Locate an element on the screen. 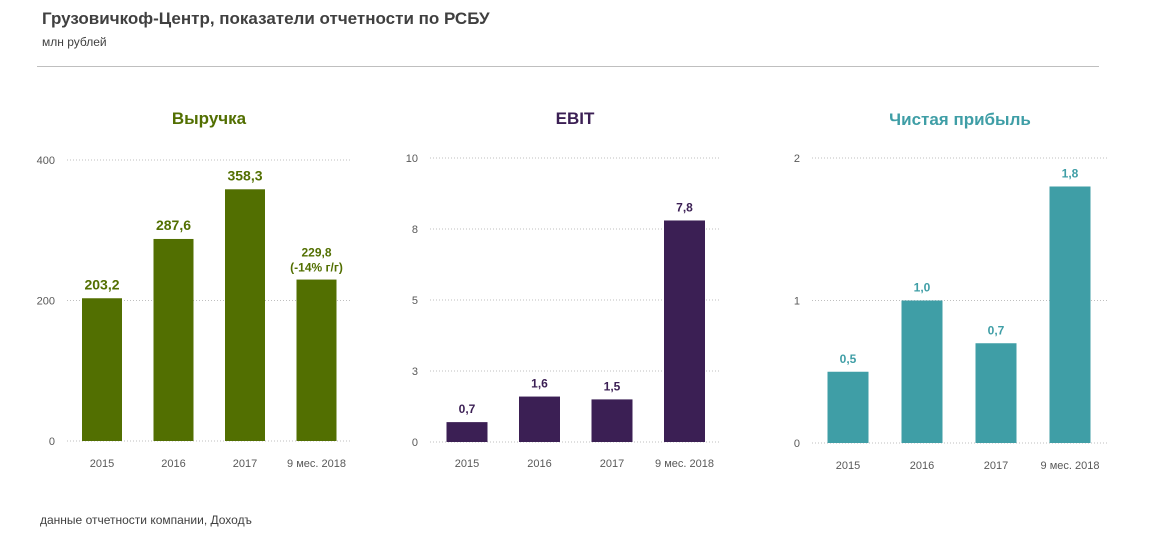 Image resolution: width=1164 pixels, height=549 pixels. data-label: 1,8 is located at coordinates (1070, 174).